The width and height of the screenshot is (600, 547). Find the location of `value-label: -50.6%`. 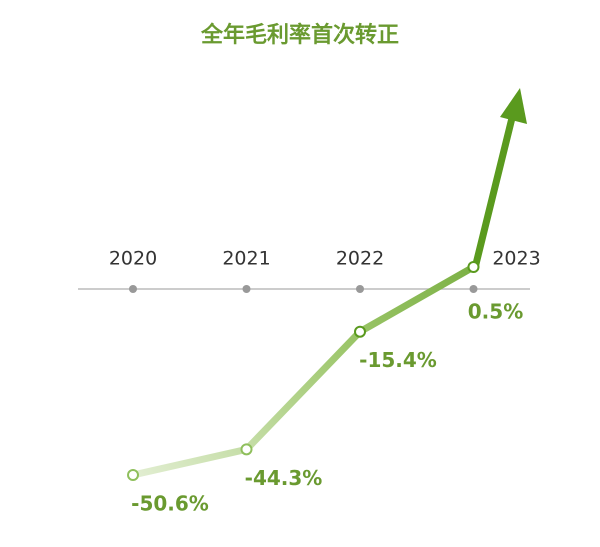

value-label: -50.6% is located at coordinates (170, 504).